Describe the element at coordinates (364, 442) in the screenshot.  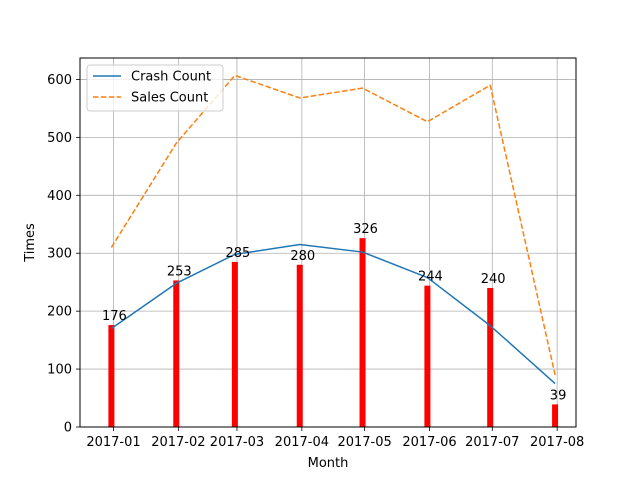
I see `x-tick-label: 2017-05` at that location.